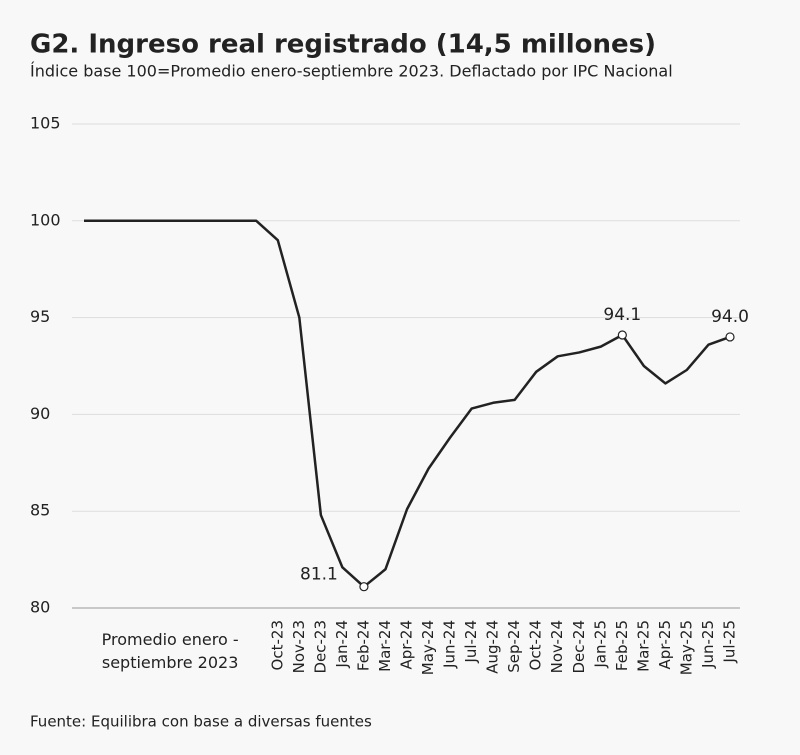 The width and height of the screenshot is (800, 755). Describe the element at coordinates (342, 644) in the screenshot. I see `x-tick-label: Jan-24` at that location.